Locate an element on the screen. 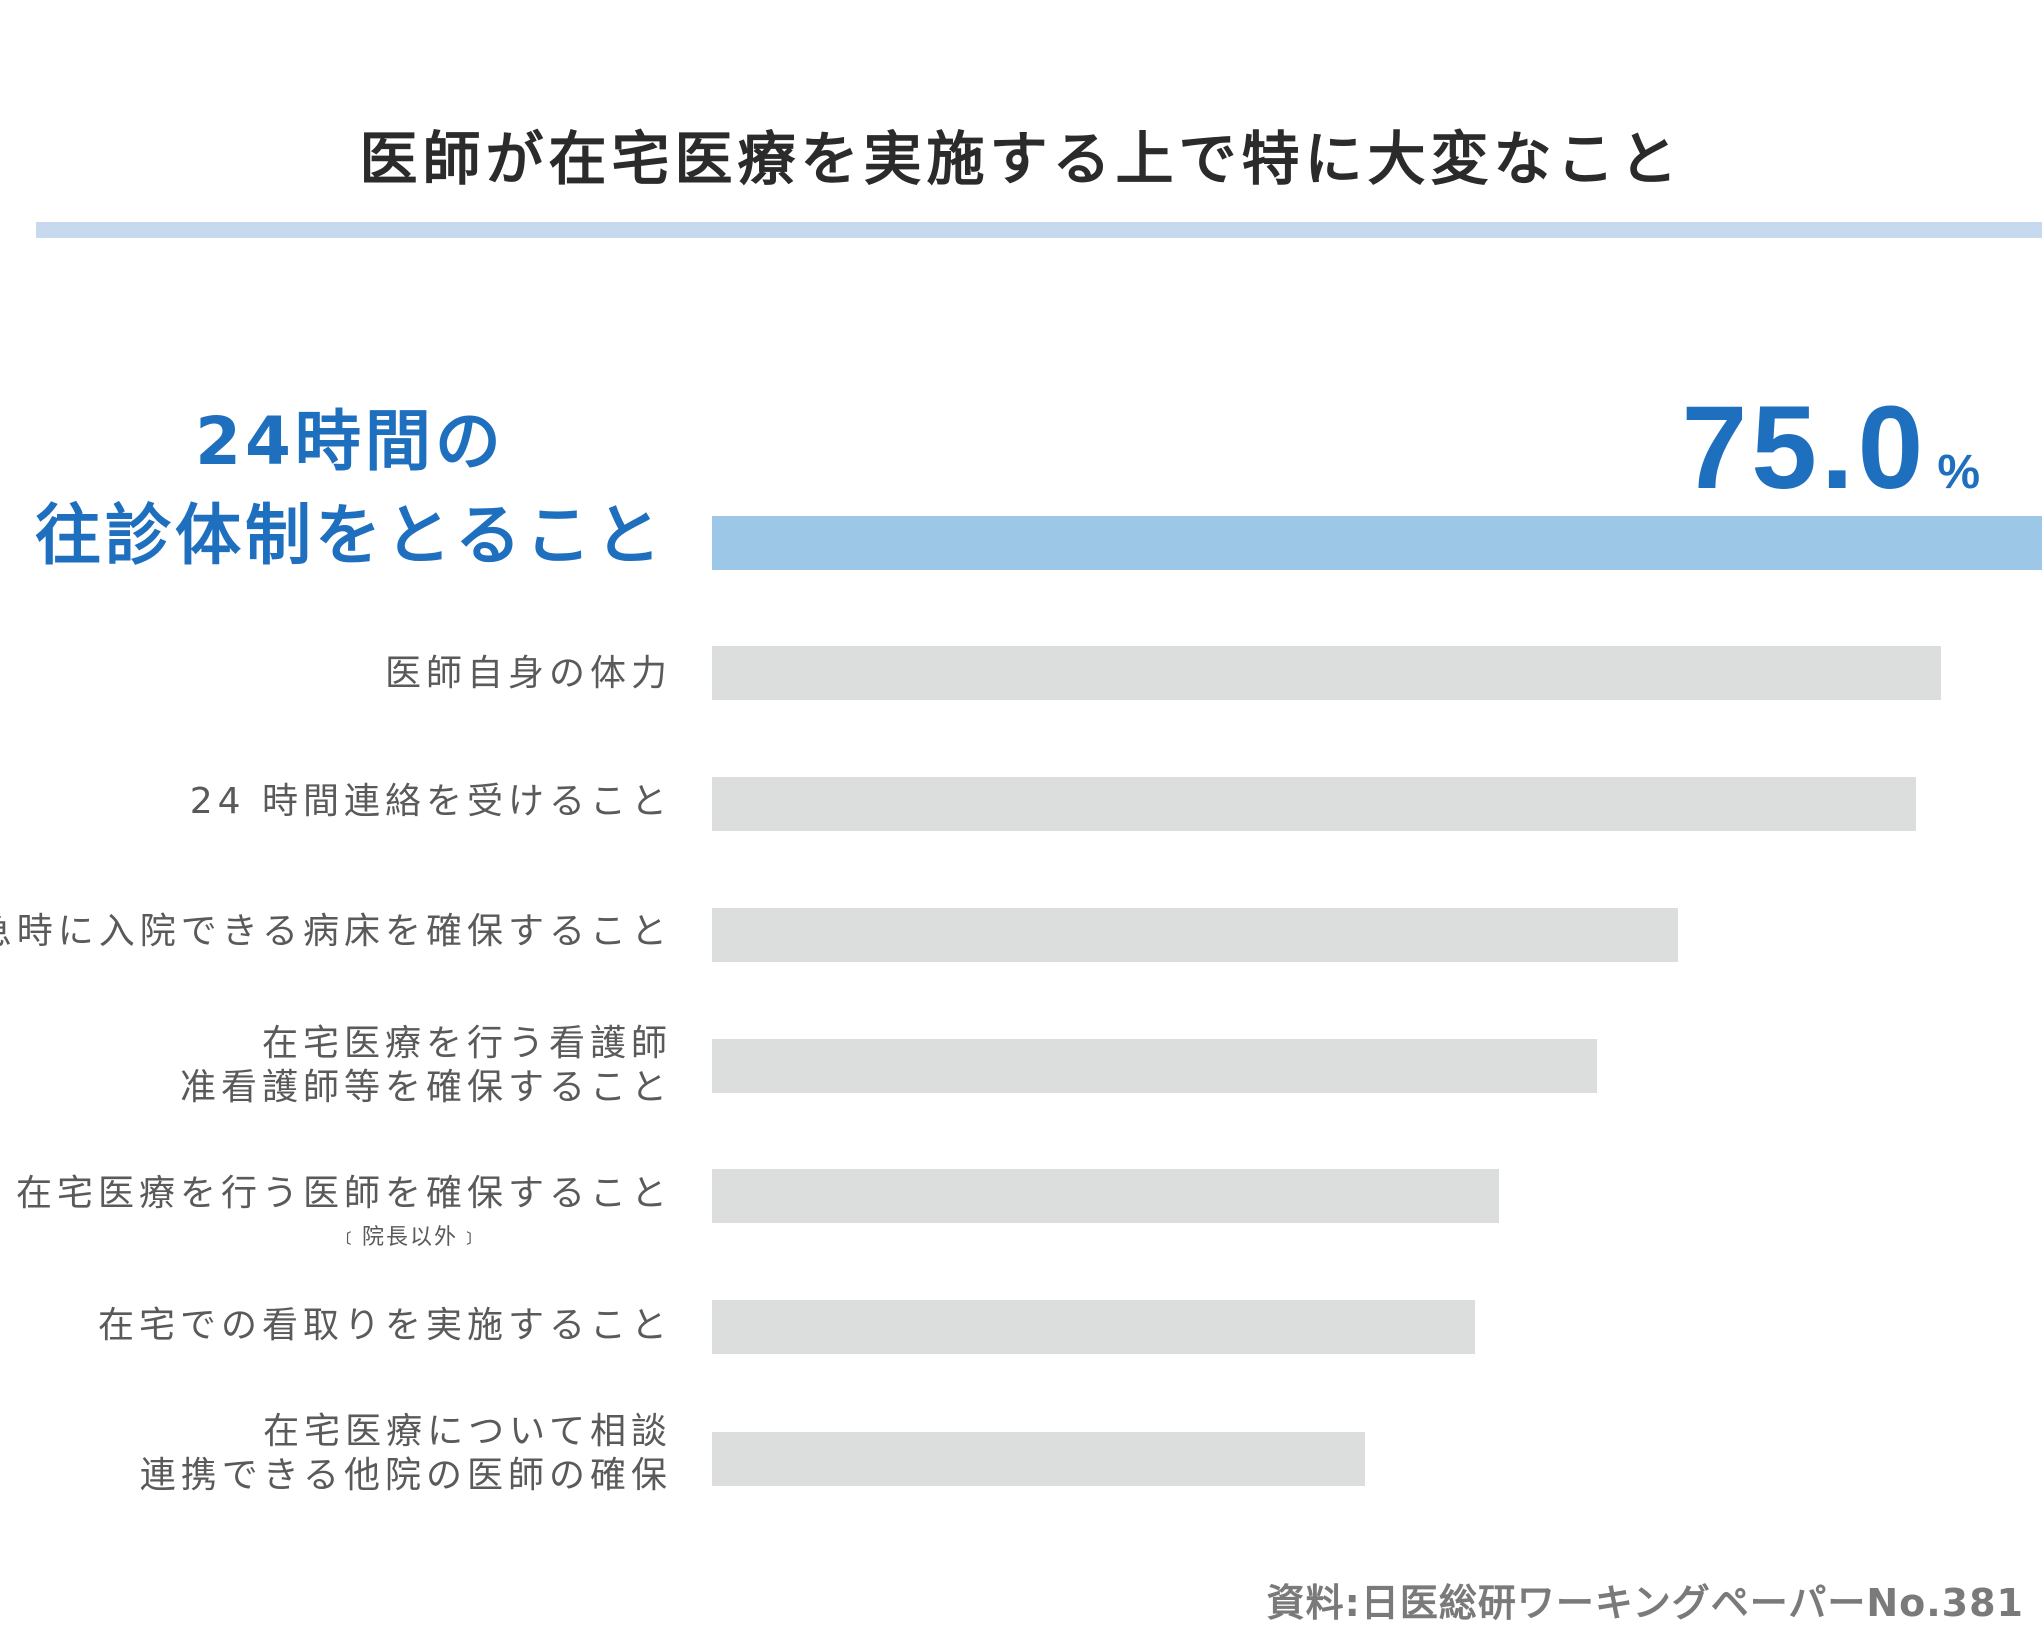 Image resolution: width=2042 pixels, height=1627 pixels. category-label: 在宅医療を行う看護師 准看護師等を確保すること is located at coordinates (426, 1066).